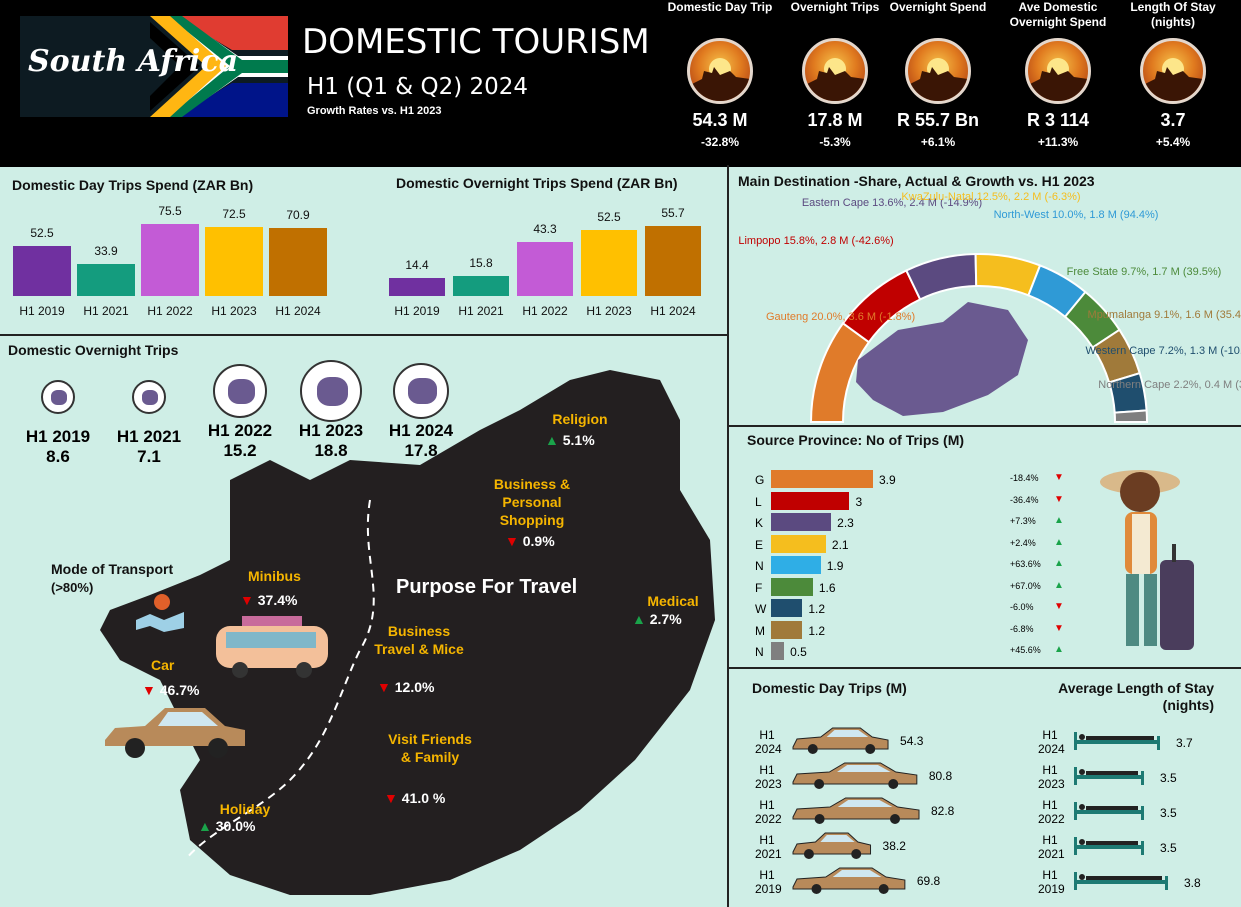 The width and height of the screenshot is (1241, 907). I want to click on kpi-growth: -32.8%, so click(720, 142).